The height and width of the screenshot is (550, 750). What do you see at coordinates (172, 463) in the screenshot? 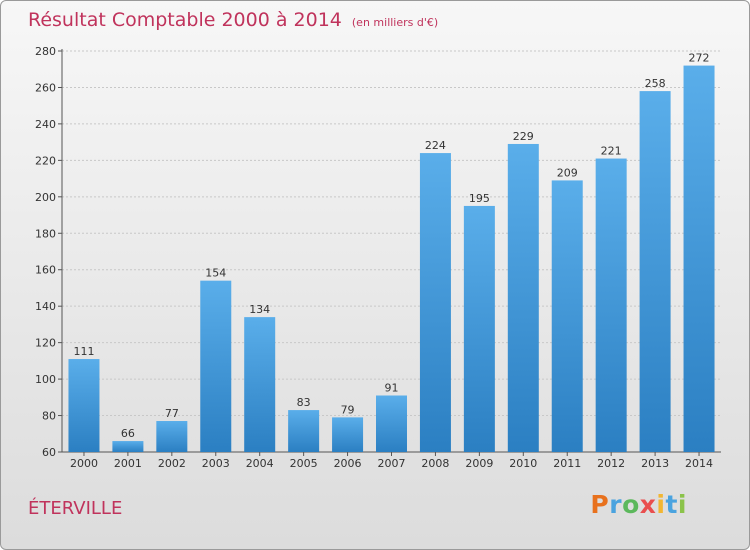
I see `x-tick-label: 2002` at bounding box center [172, 463].